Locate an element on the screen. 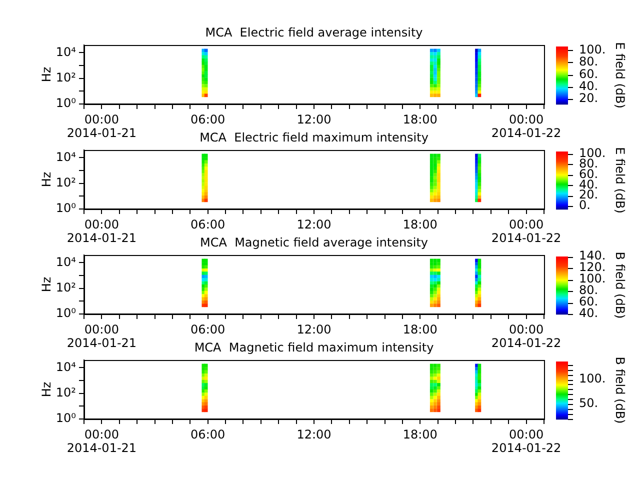 This screenshot has width=640, height=480. color-bar-label: 120. is located at coordinates (592, 267).